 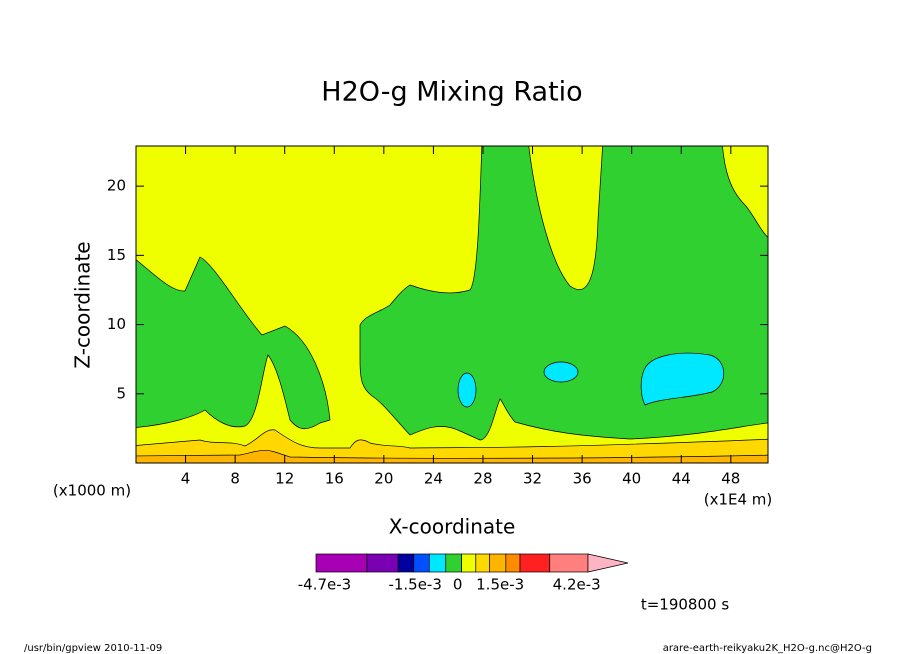 I want to click on colorbar-tick-label: 0, so click(x=458, y=585).